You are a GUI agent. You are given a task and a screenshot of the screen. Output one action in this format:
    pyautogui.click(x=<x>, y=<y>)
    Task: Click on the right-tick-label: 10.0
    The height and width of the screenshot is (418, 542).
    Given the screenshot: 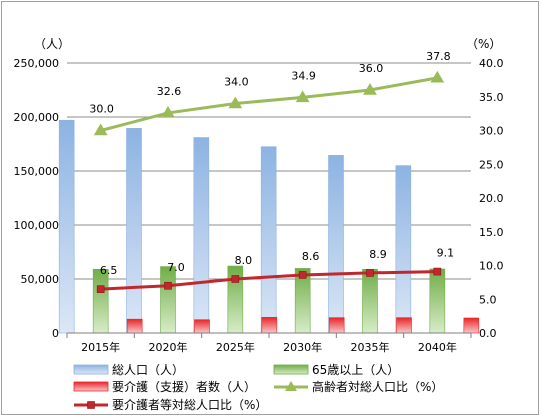 What is the action you would take?
    pyautogui.click(x=491, y=266)
    